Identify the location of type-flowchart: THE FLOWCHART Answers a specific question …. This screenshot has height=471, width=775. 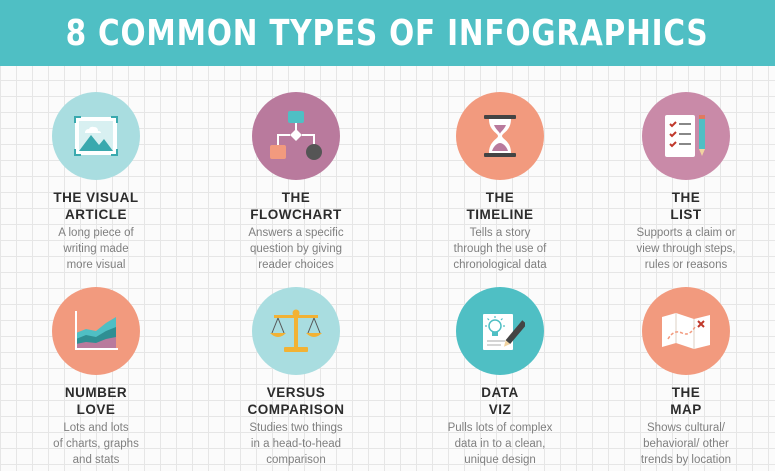
(296, 182).